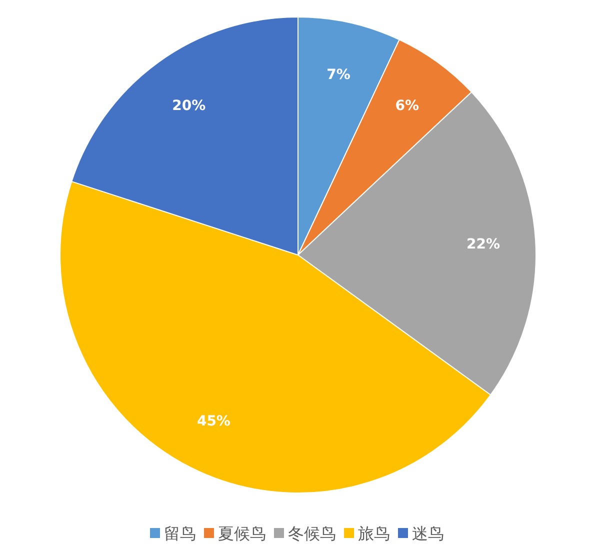 Image resolution: width=594 pixels, height=554 pixels. Describe the element at coordinates (338, 74) in the screenshot. I see `data-label: 7%` at that location.